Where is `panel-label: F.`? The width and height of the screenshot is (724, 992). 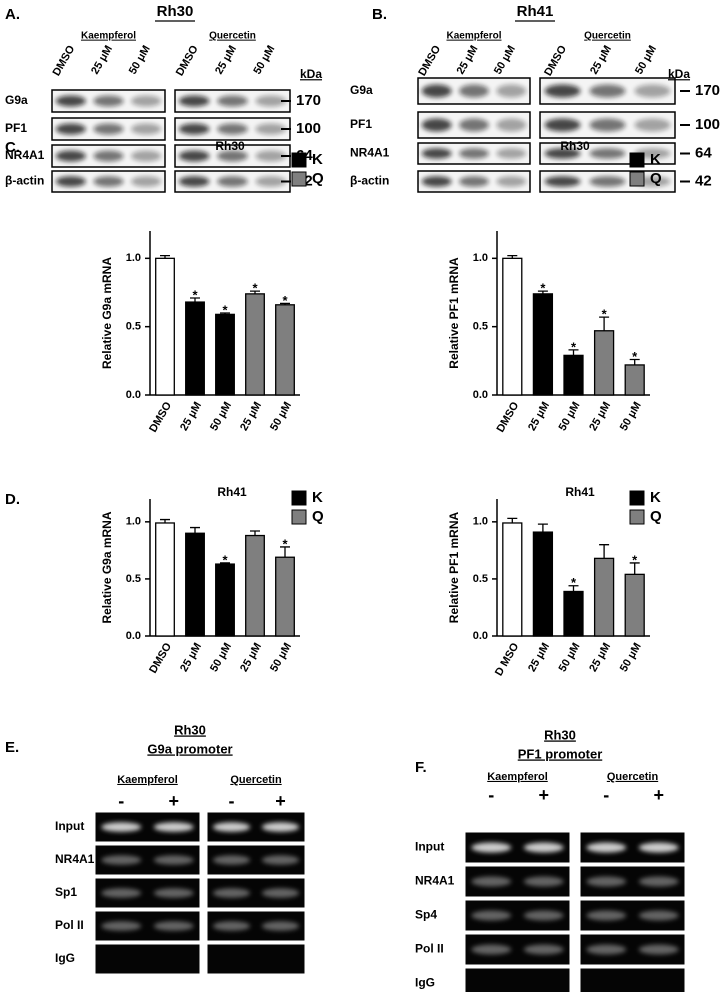 panel-label: F. is located at coordinates (421, 767).